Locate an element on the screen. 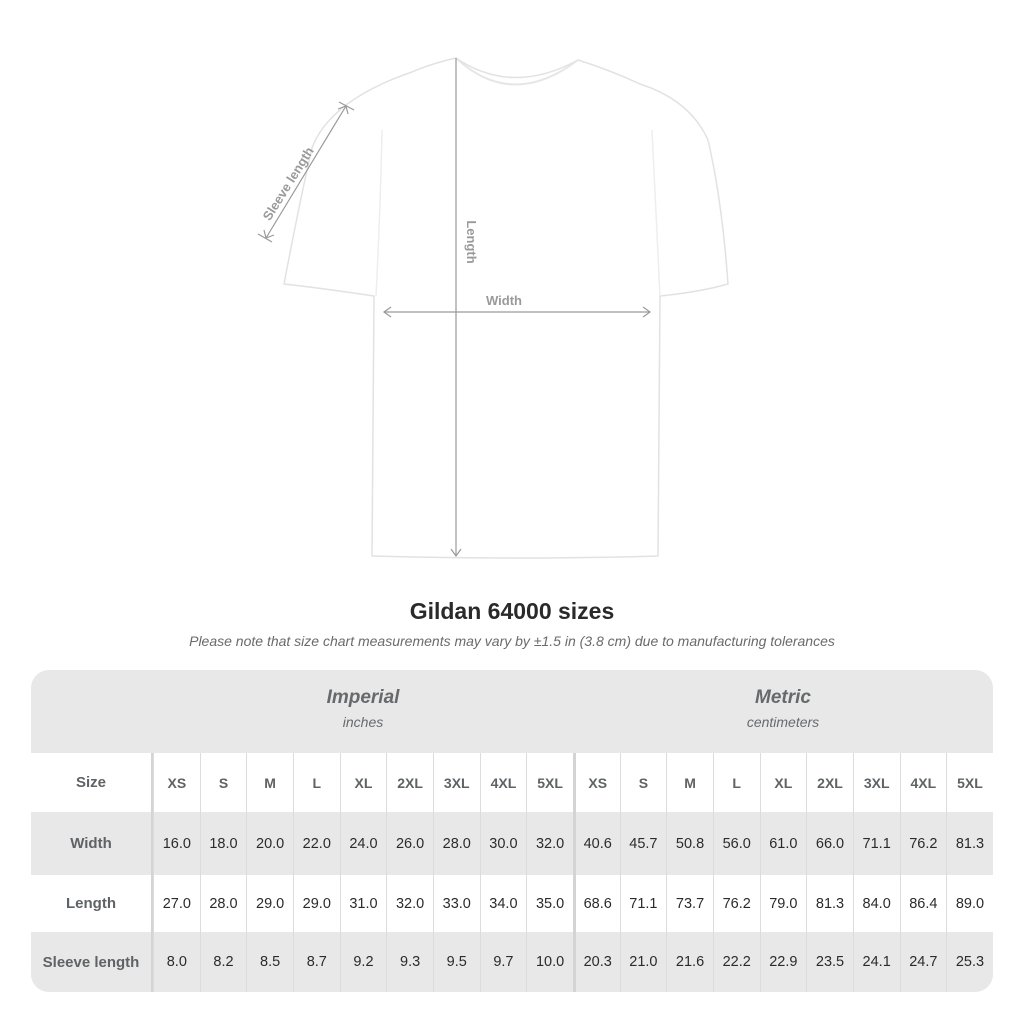  imperial-value: 8.0 is located at coordinates (176, 962).